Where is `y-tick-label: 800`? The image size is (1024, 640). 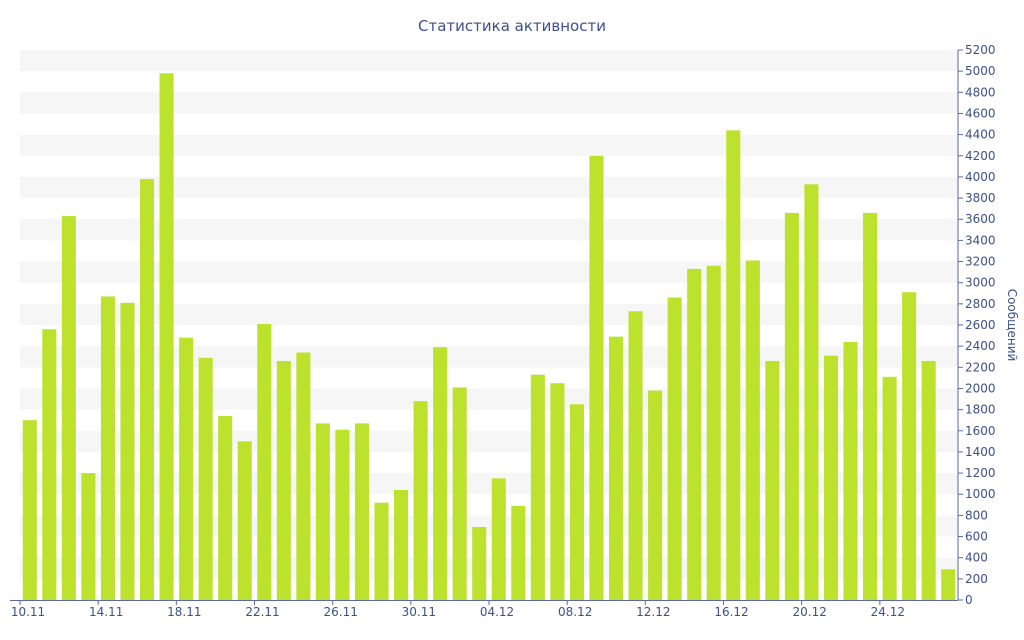
y-tick-label: 800 is located at coordinates (976, 515).